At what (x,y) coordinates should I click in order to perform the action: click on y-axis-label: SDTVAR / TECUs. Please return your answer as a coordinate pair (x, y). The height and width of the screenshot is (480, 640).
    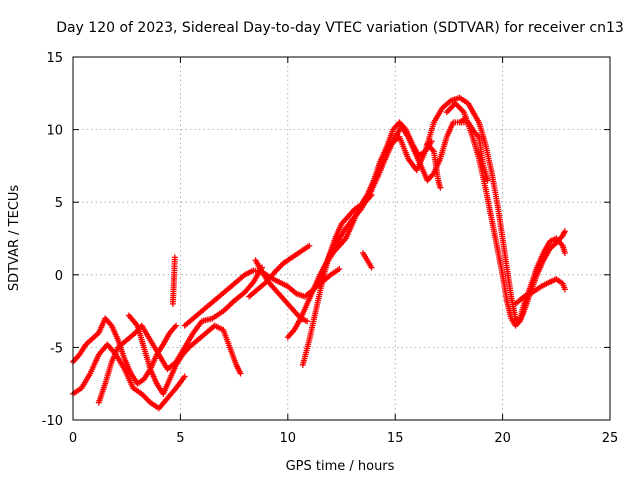
    Looking at the image, I should click on (14, 238).